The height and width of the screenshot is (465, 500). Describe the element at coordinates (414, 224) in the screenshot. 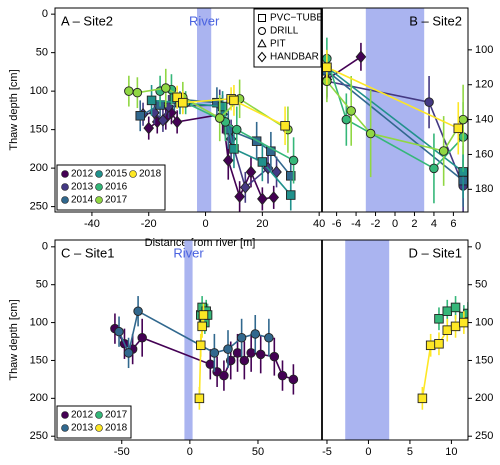

I see `x-tick-label: 2` at that location.